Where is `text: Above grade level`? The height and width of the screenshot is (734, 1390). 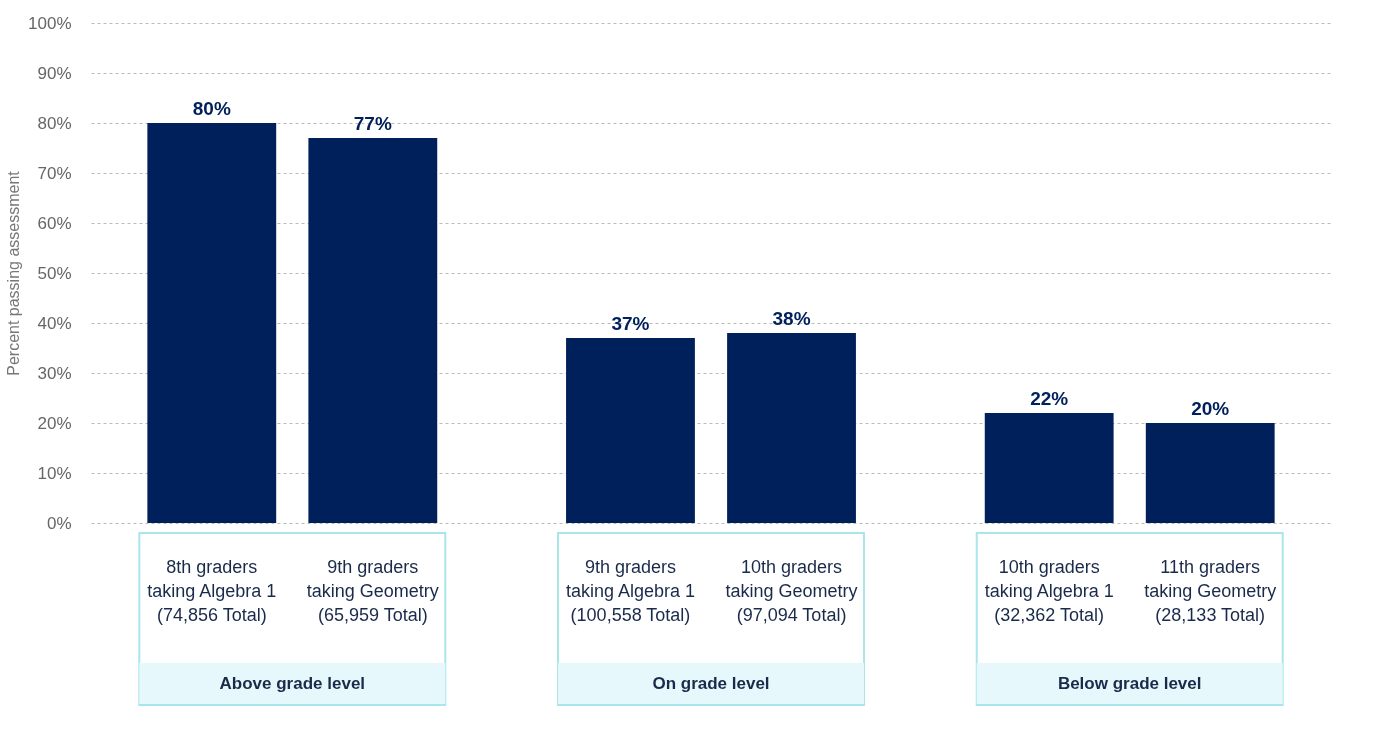 text: Above grade level is located at coordinates (292, 683).